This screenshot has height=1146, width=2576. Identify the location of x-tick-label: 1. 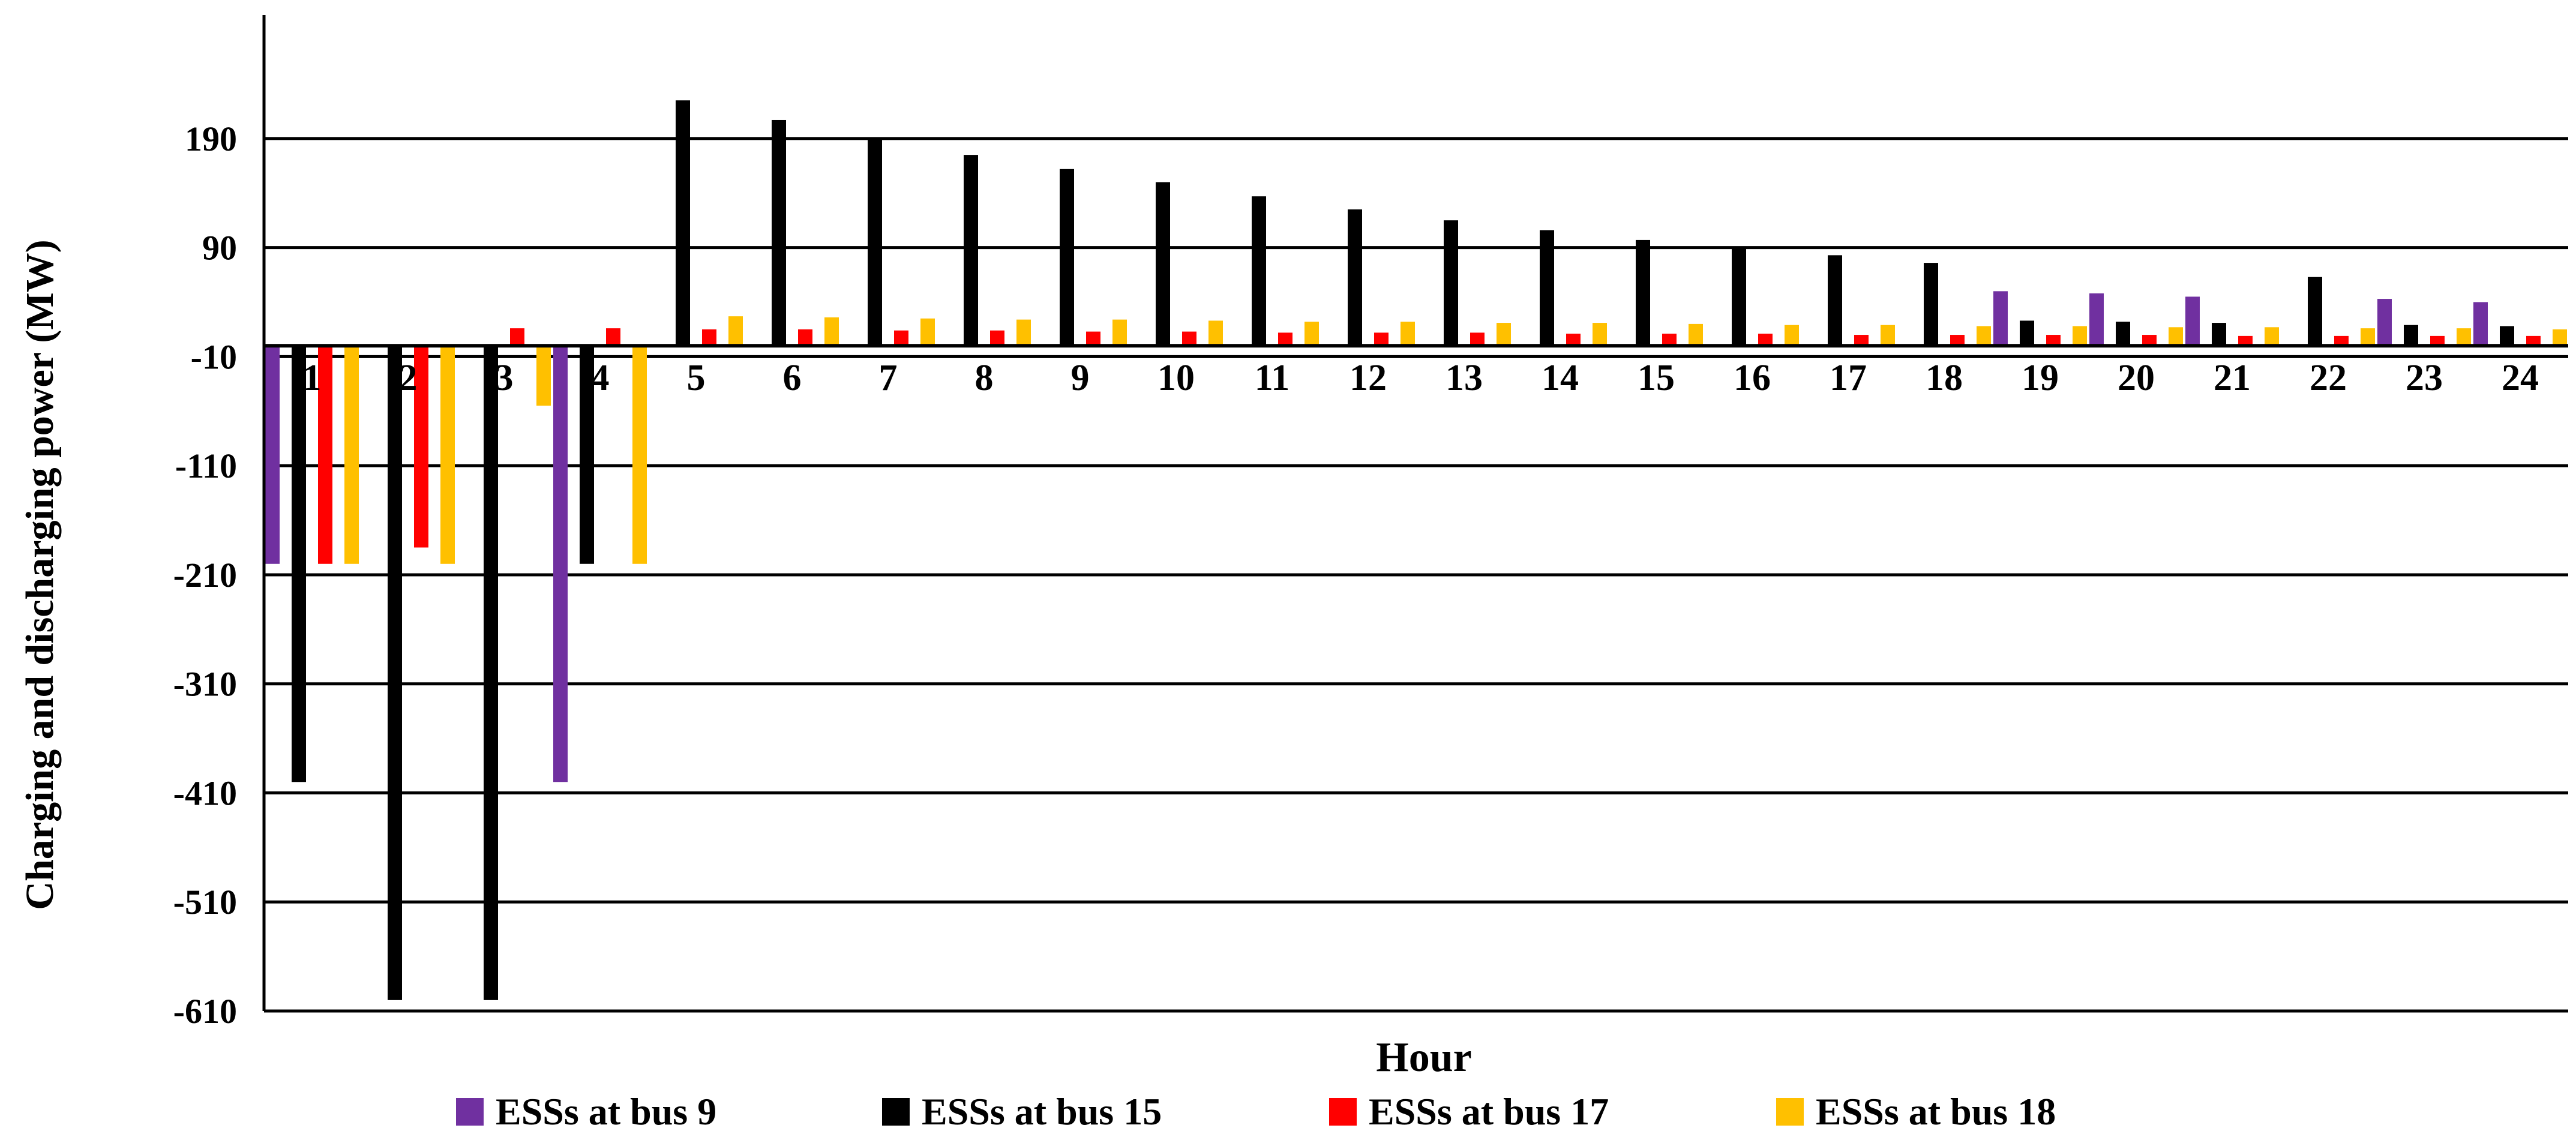
(312, 378).